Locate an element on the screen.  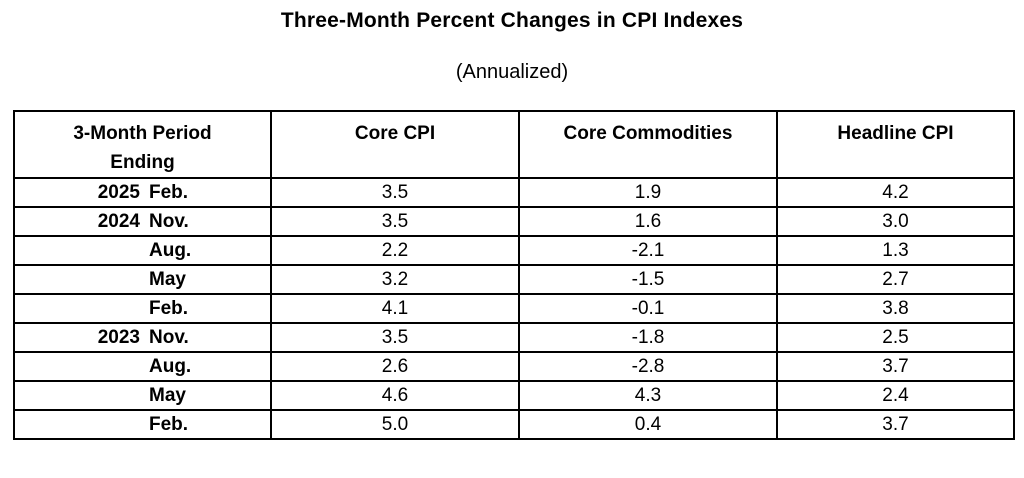
table-row: Aug. 2.6 -2.8 3.7 is located at coordinates (514, 366).